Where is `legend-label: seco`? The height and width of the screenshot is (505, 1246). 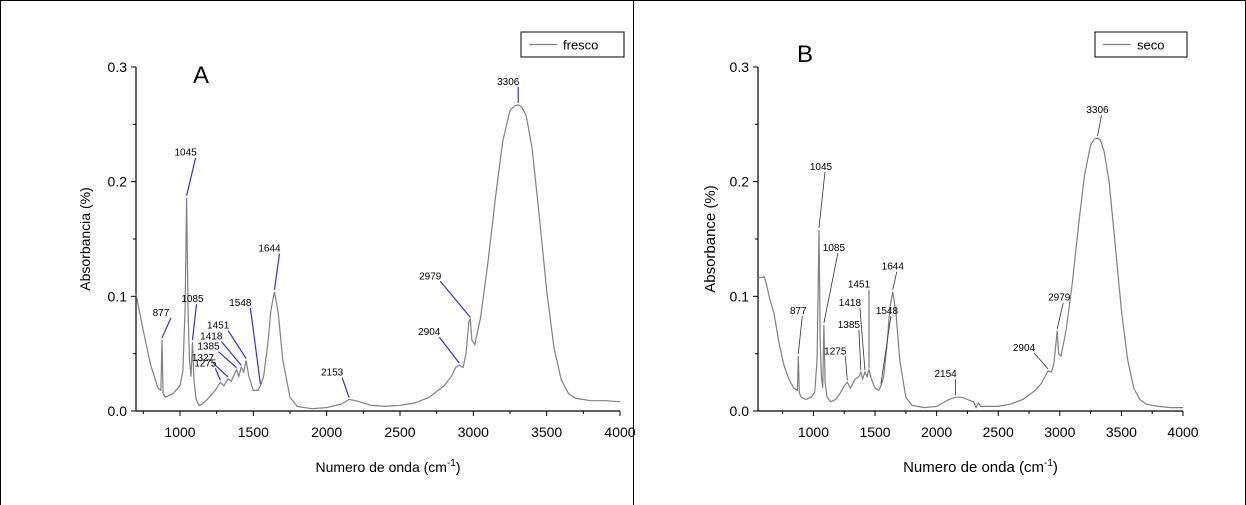 legend-label: seco is located at coordinates (1150, 45).